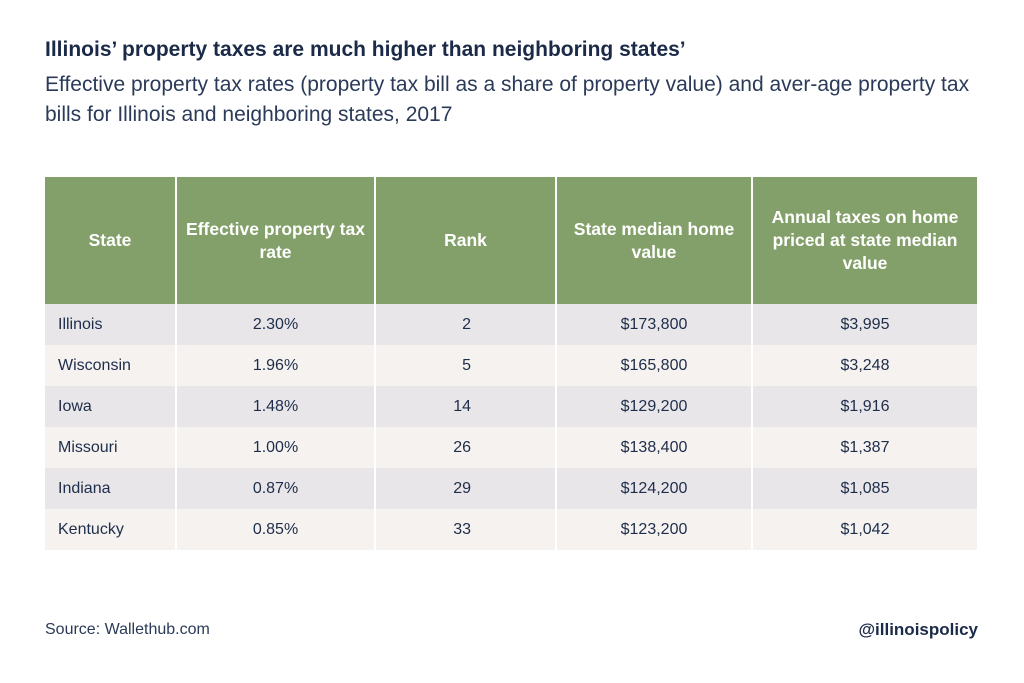 This screenshot has width=1024, height=683. I want to click on cell-median: $124,200, so click(654, 488).